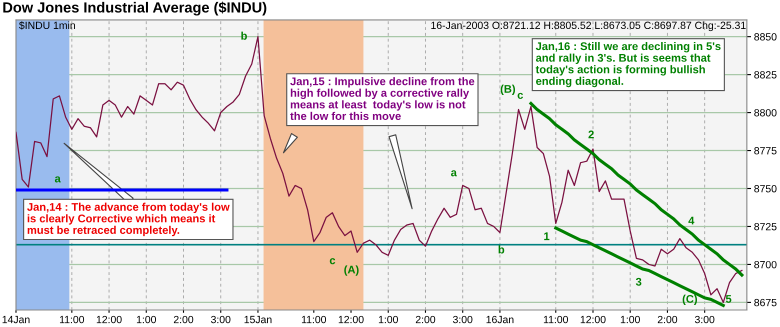 This screenshot has width=780, height=327. I want to click on annotation: (A), so click(351, 270).